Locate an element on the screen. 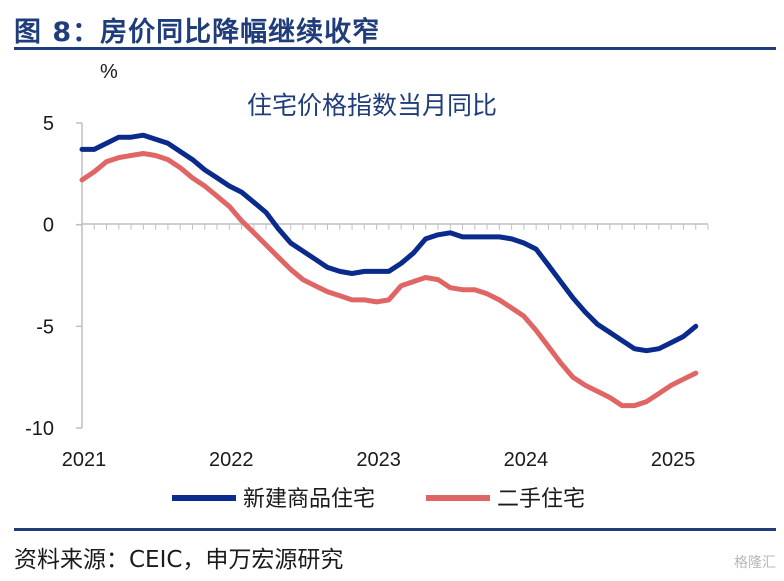 This screenshot has width=784, height=581. y-tick-label: 0 is located at coordinates (48, 226).